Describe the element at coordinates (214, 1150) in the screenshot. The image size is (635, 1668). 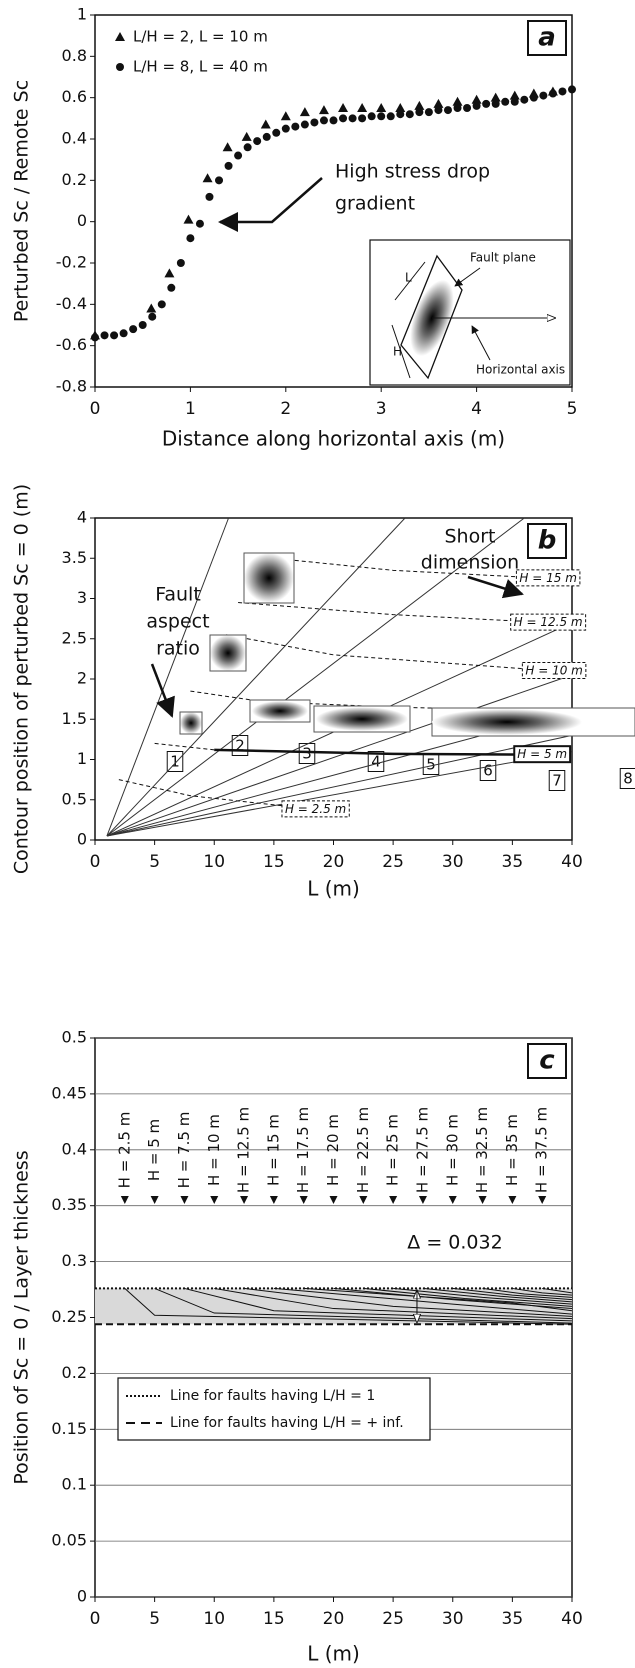
I see `curve-label: H = 10 m` at that location.